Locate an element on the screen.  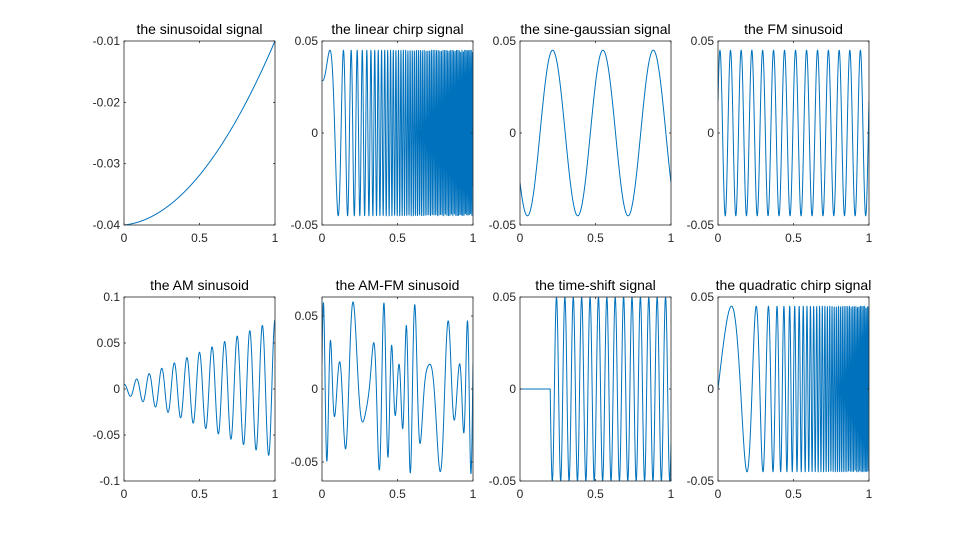
subplot-title: the FM sinusoid is located at coordinates (793, 29).